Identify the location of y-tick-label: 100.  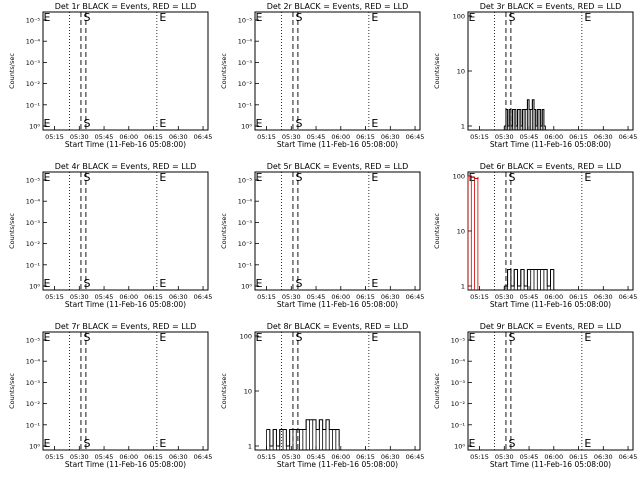
(459, 17).